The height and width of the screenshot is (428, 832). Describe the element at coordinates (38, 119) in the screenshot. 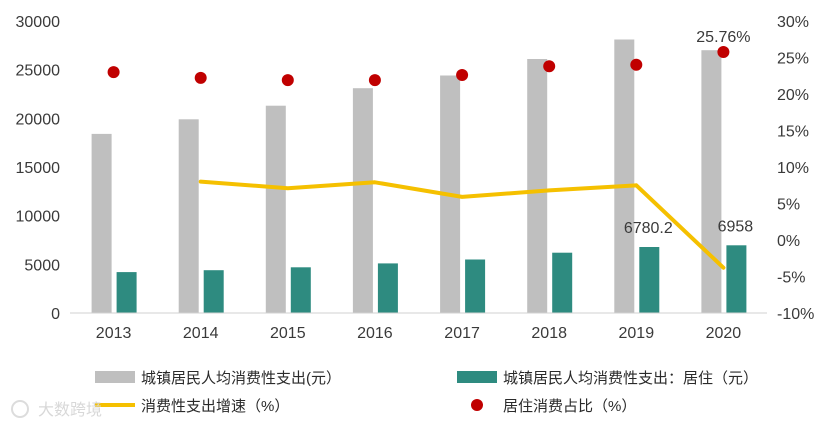

I see `y-left-tick: 20000` at that location.